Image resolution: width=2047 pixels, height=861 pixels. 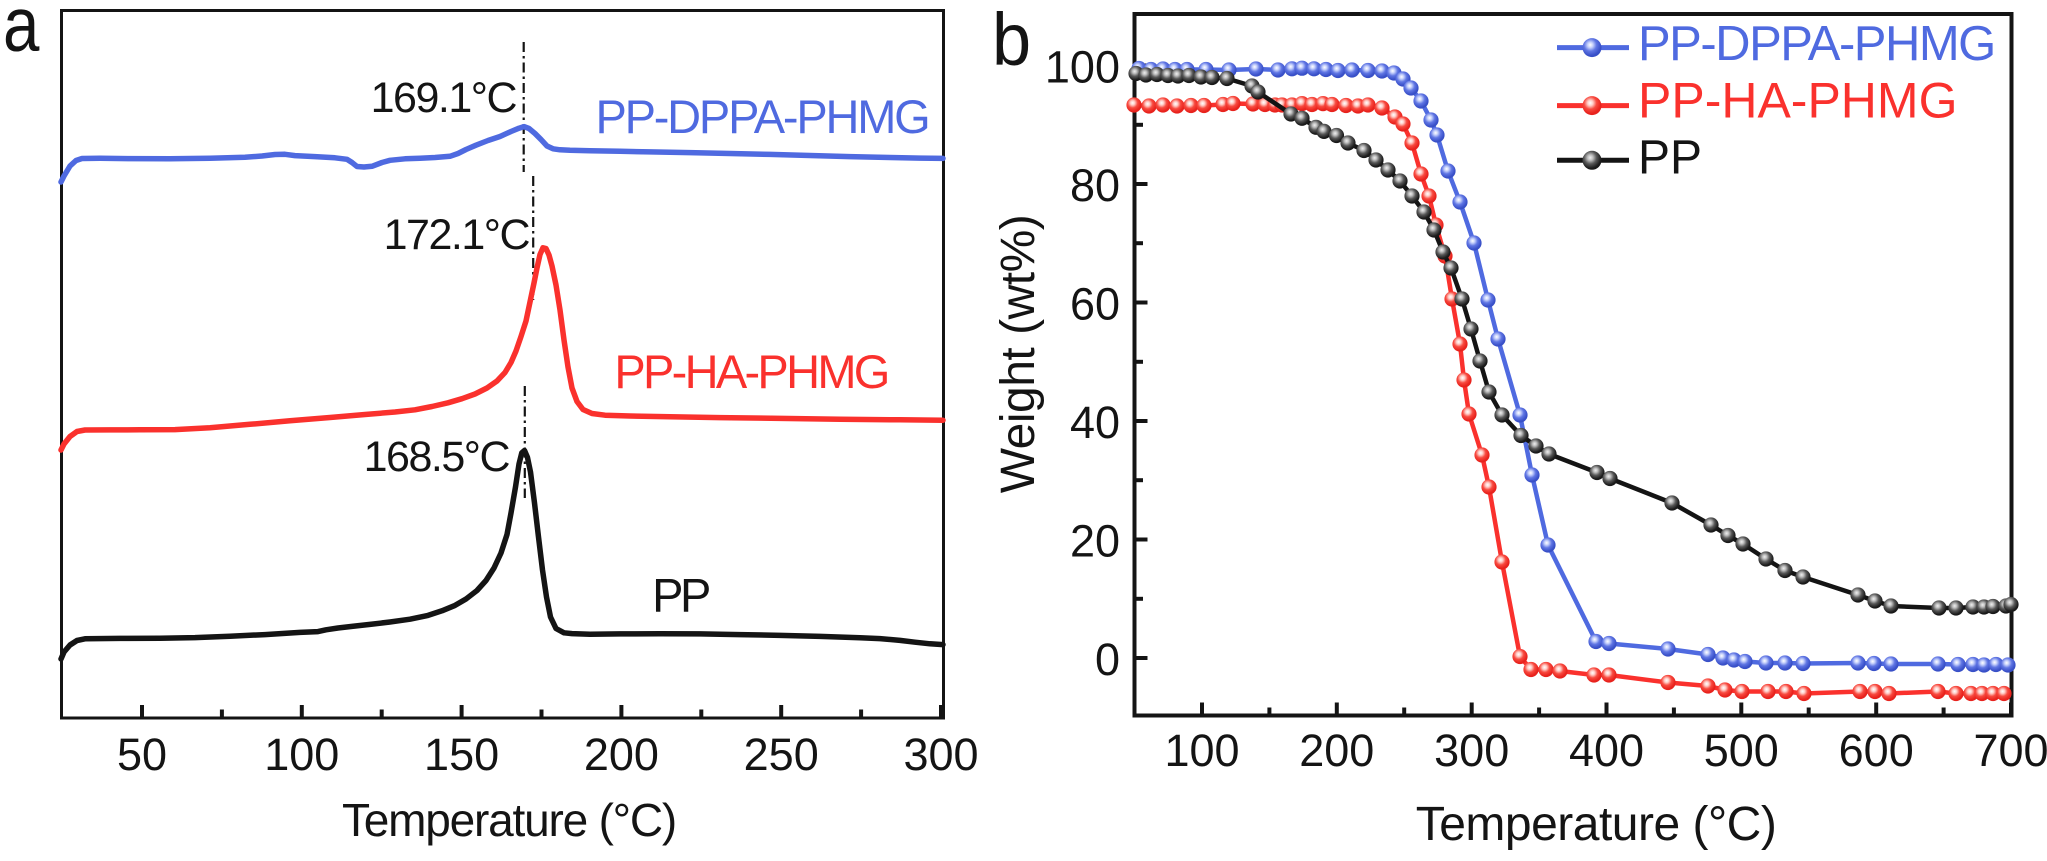 I want to click on svg-text: 50, so click(x=142, y=754).